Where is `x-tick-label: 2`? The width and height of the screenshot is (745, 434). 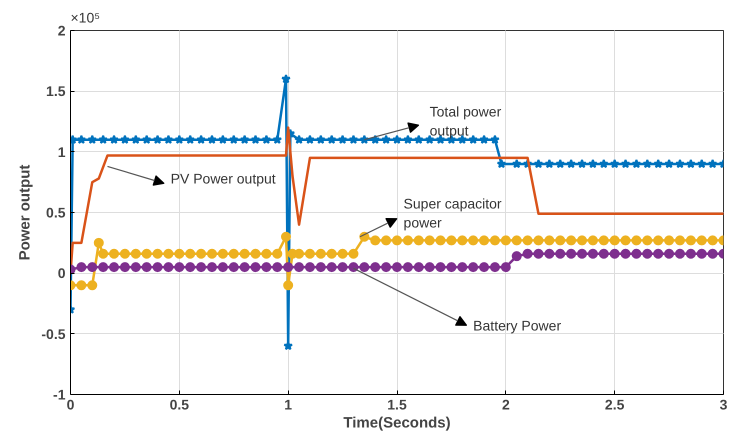 x-tick-label: 2 is located at coordinates (506, 404).